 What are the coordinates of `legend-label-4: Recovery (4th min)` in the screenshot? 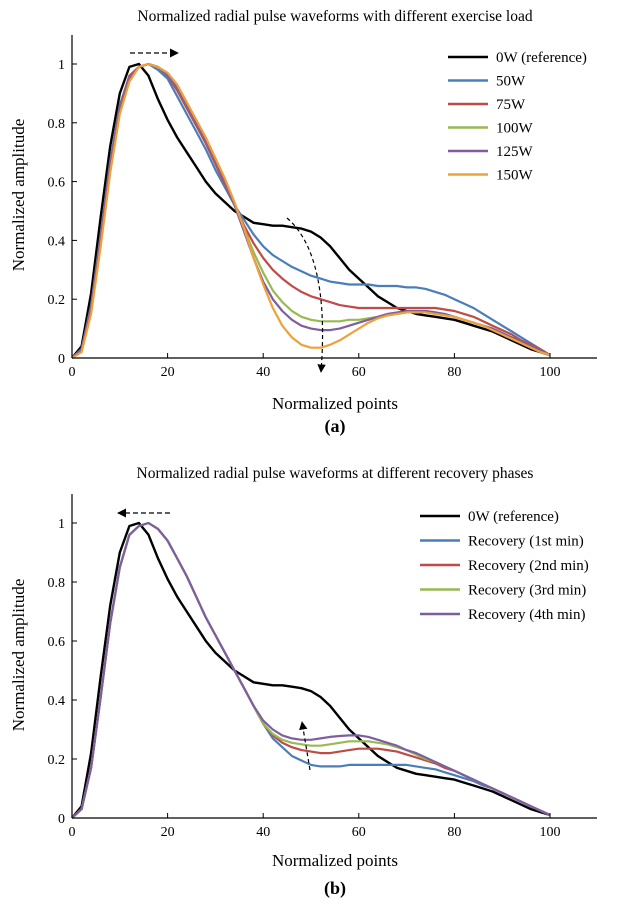 It's located at (526, 615).